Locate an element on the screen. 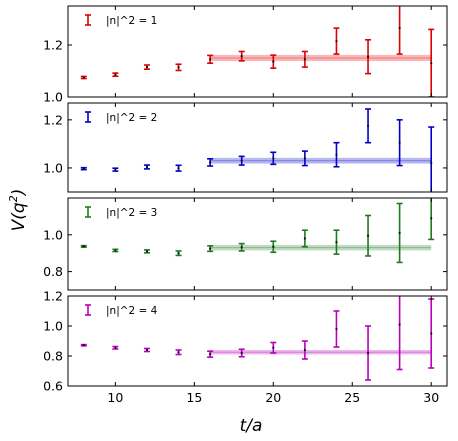 Image resolution: width=458 pixels, height=441 pixels. legend-label: |n|^2 = 1 is located at coordinates (131, 21).